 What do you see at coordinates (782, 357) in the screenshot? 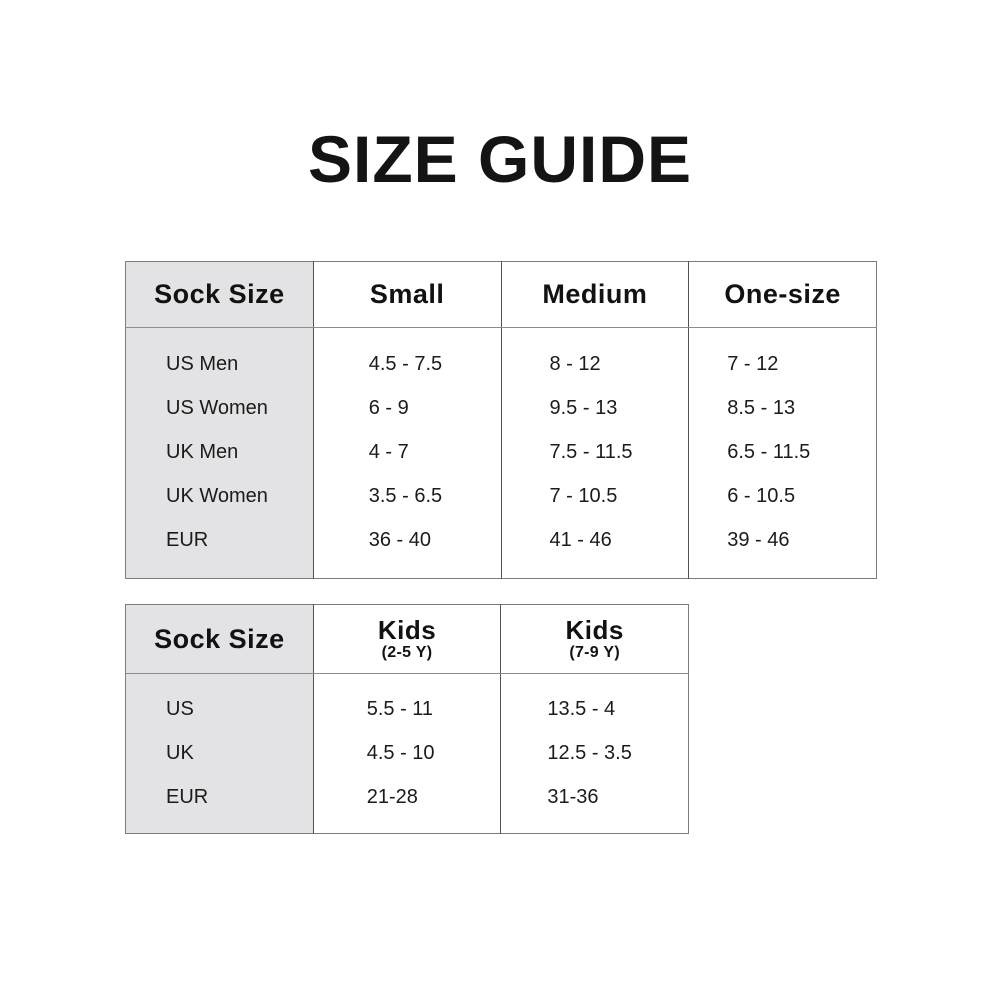
I see `size-value-cell: 7 - 12` at bounding box center [782, 357].